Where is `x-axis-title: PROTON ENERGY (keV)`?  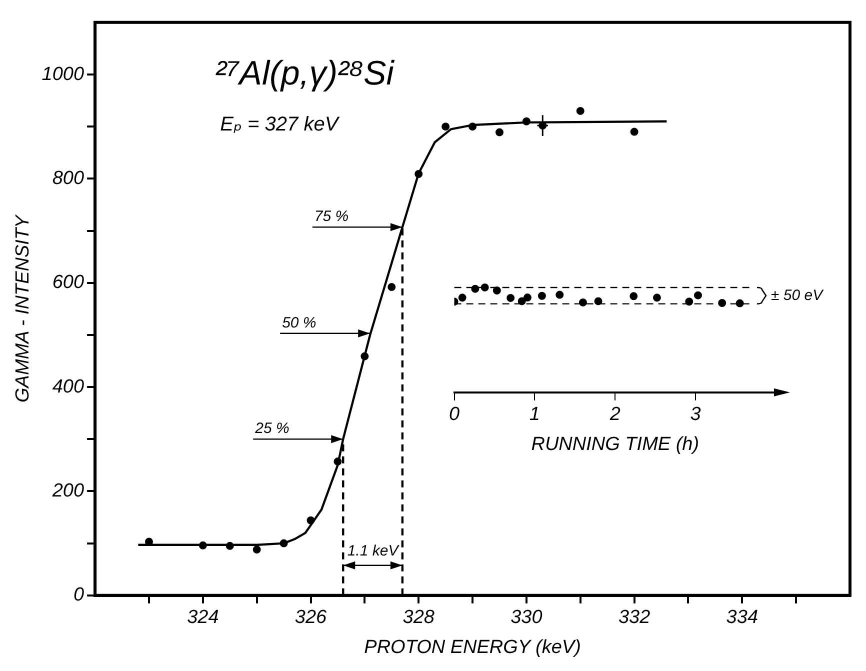
x-axis-title: PROTON ENERGY (keV) is located at coordinates (472, 647).